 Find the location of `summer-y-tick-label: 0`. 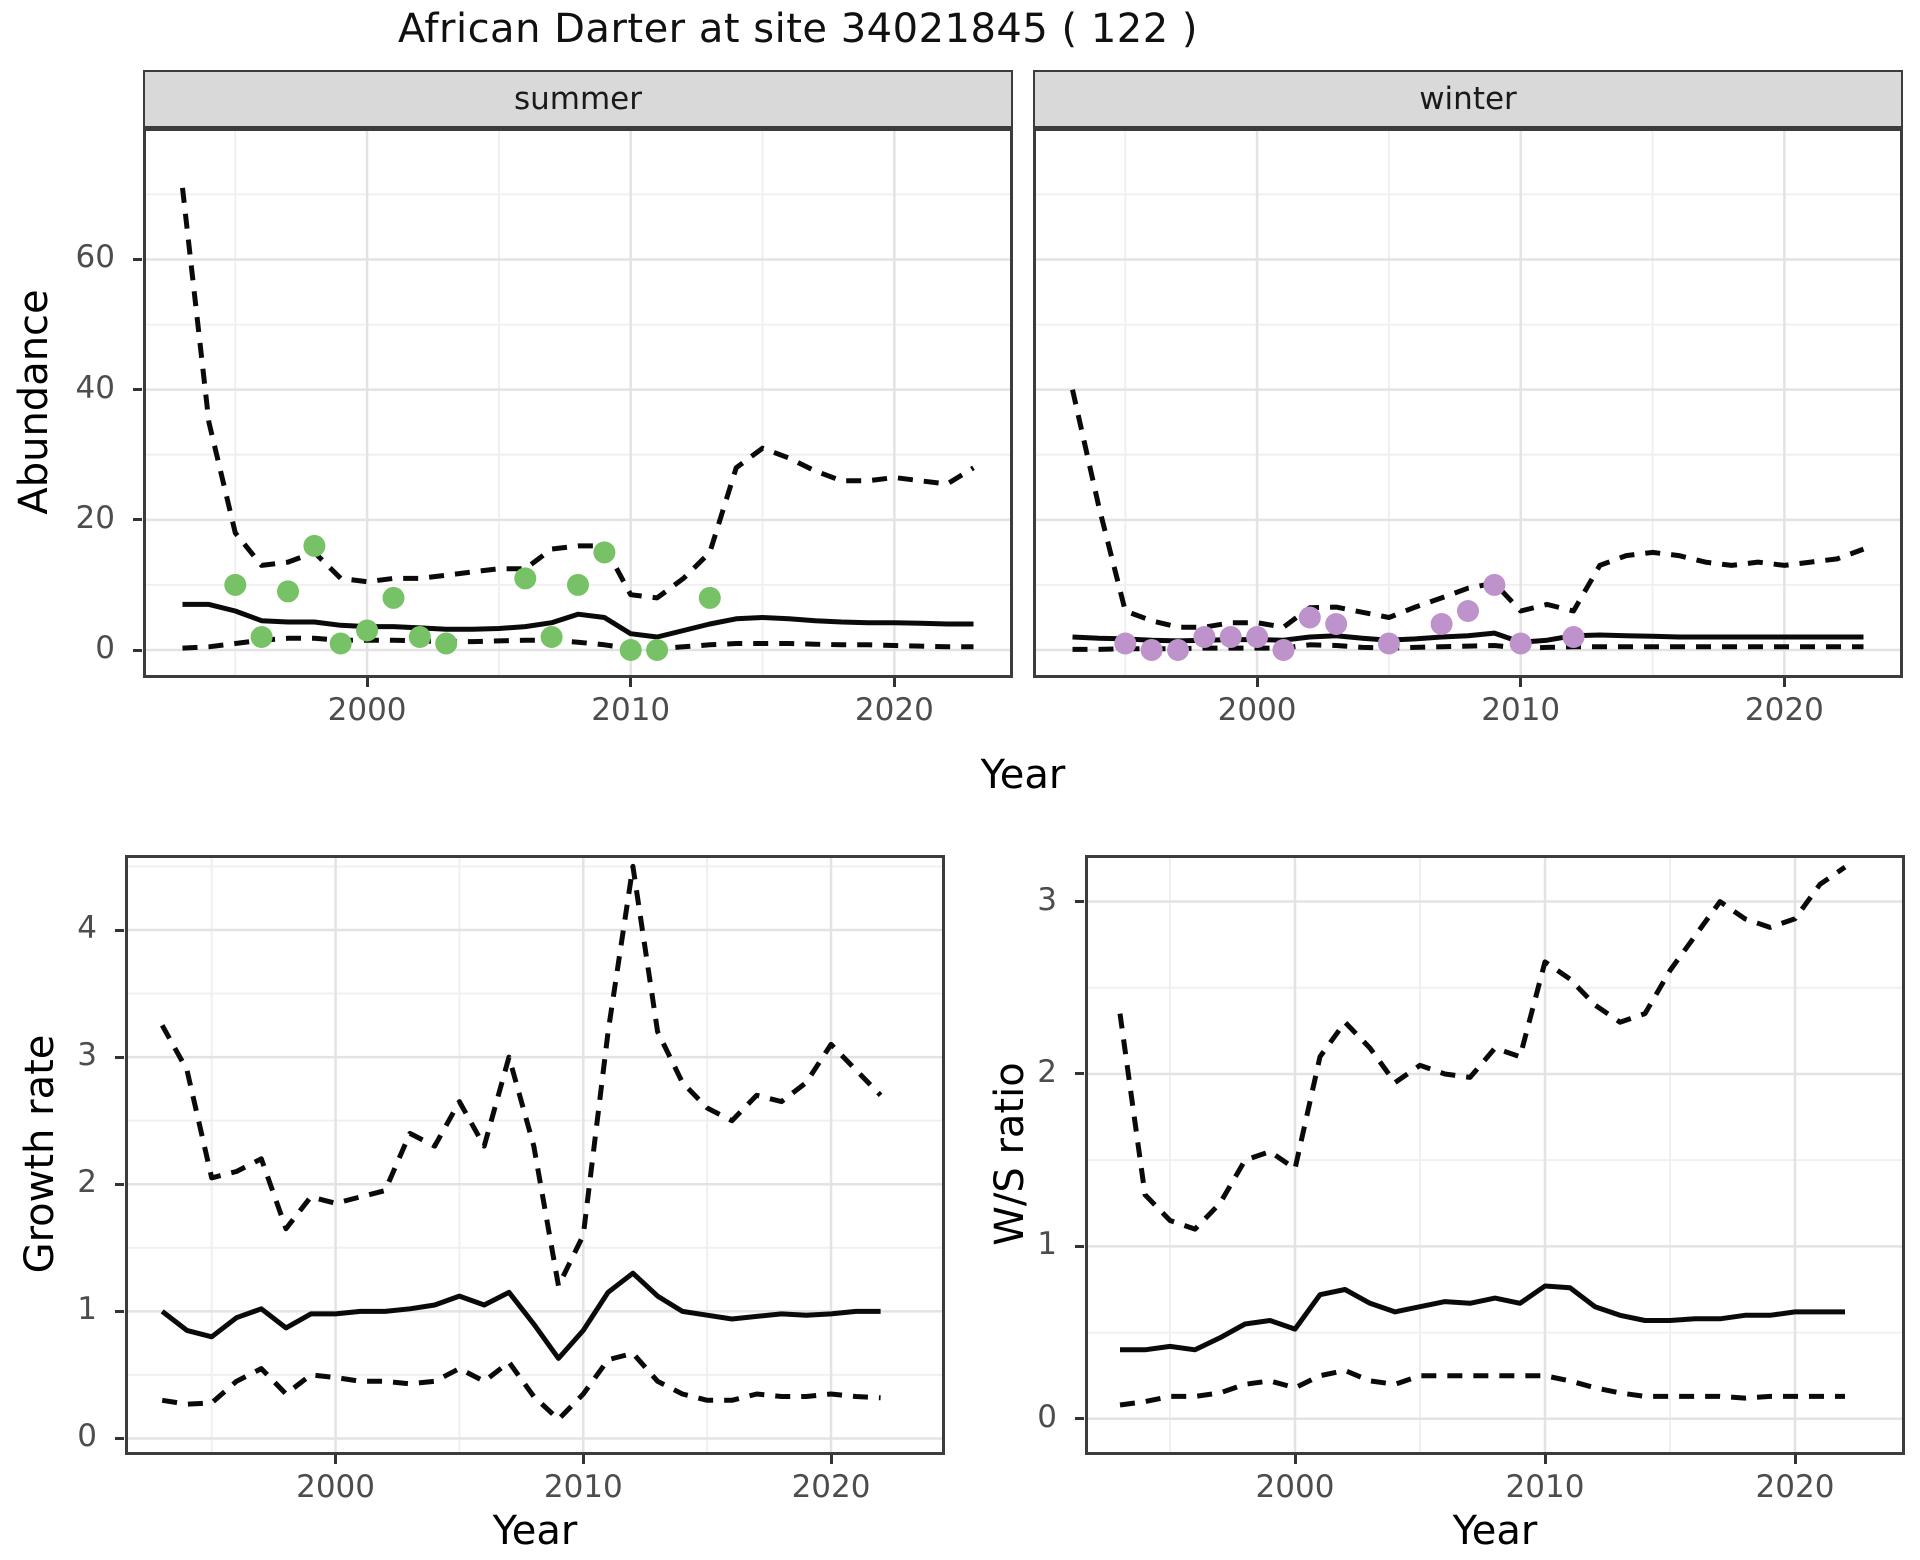

summer-y-tick-label: 0 is located at coordinates (105, 648).